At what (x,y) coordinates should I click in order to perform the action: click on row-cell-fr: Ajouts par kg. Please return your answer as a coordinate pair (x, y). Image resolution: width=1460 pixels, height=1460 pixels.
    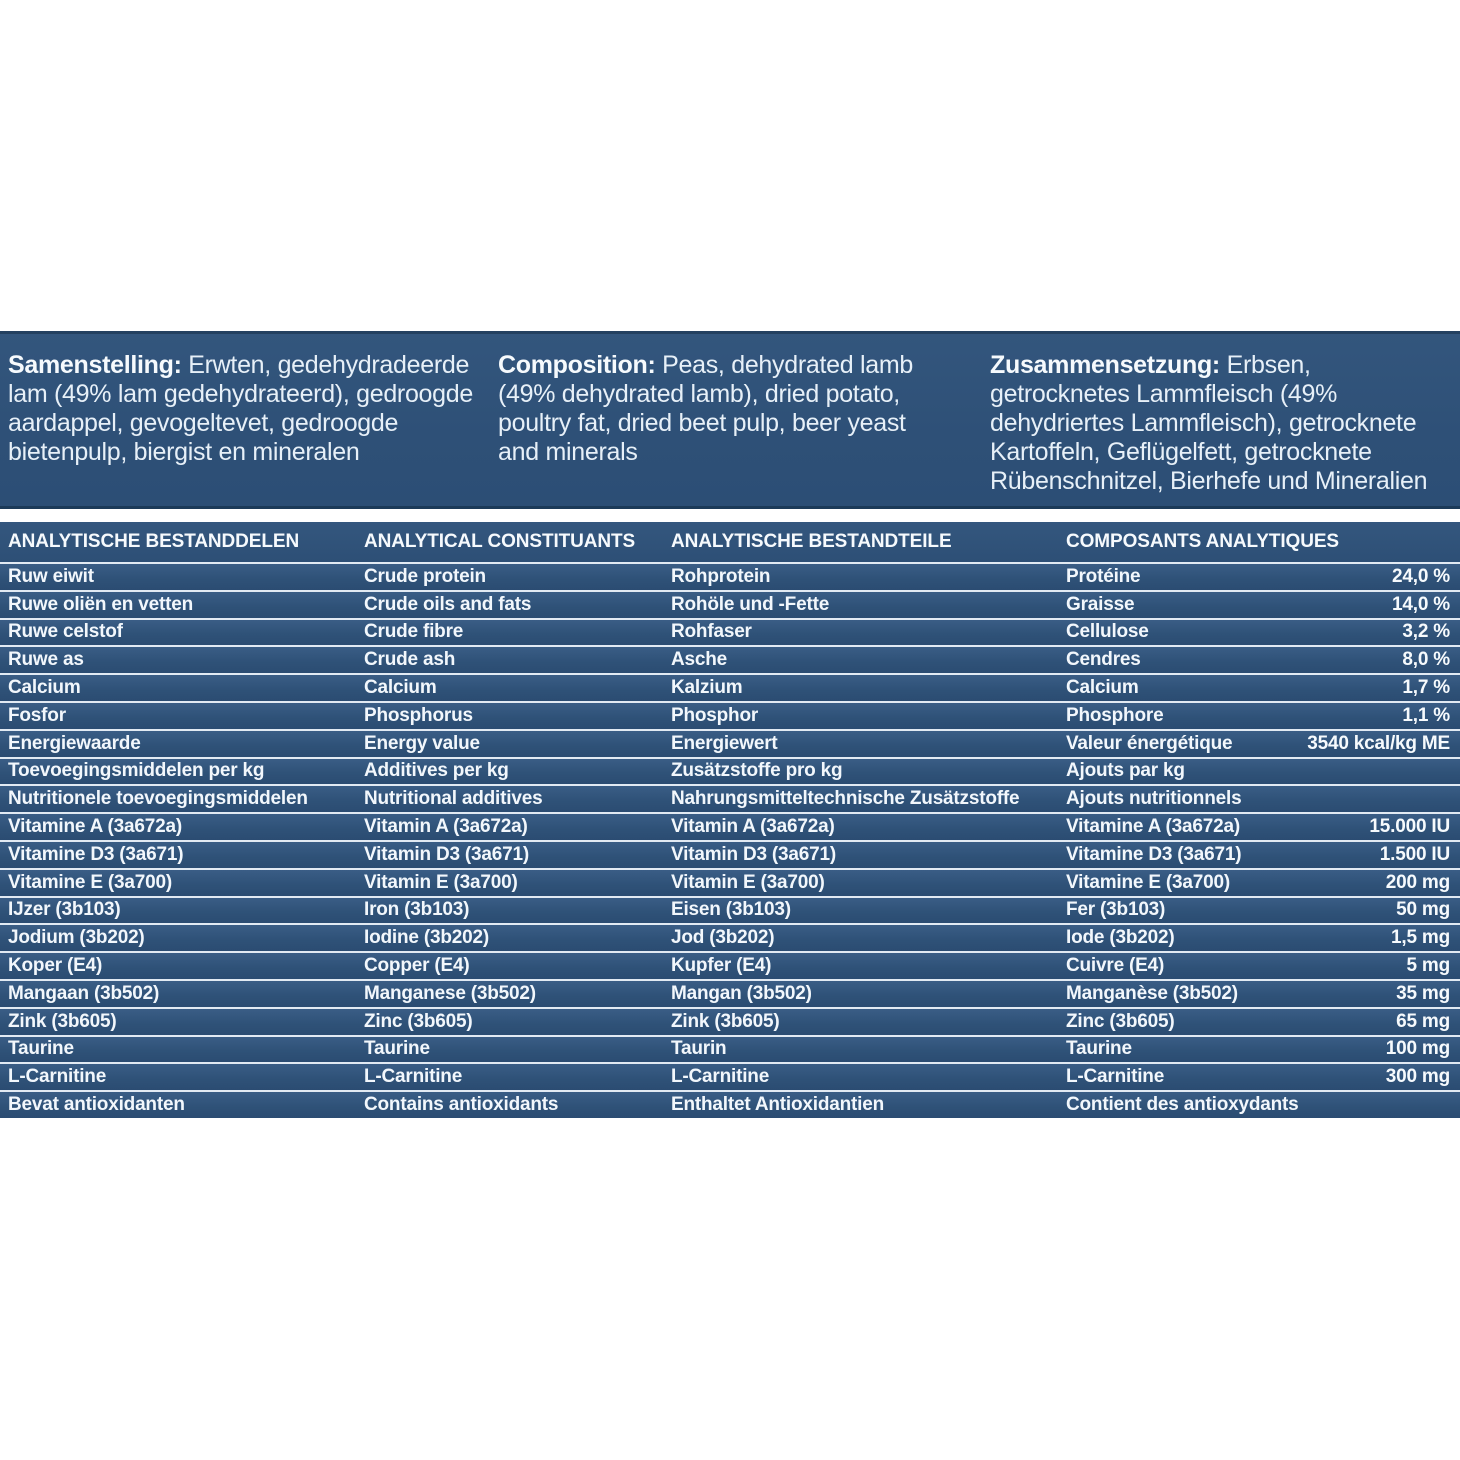
    Looking at the image, I should click on (1125, 771).